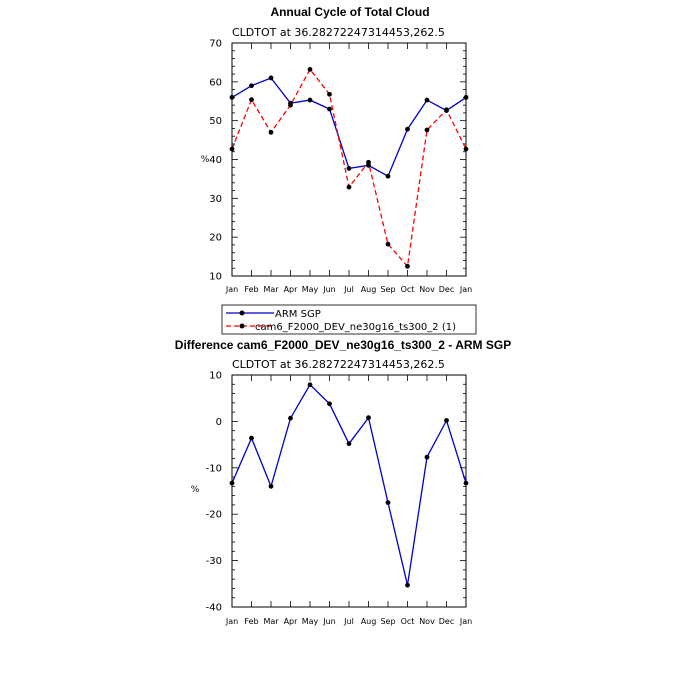  What do you see at coordinates (214, 515) in the screenshot?
I see `y-tick-label: -20` at bounding box center [214, 515].